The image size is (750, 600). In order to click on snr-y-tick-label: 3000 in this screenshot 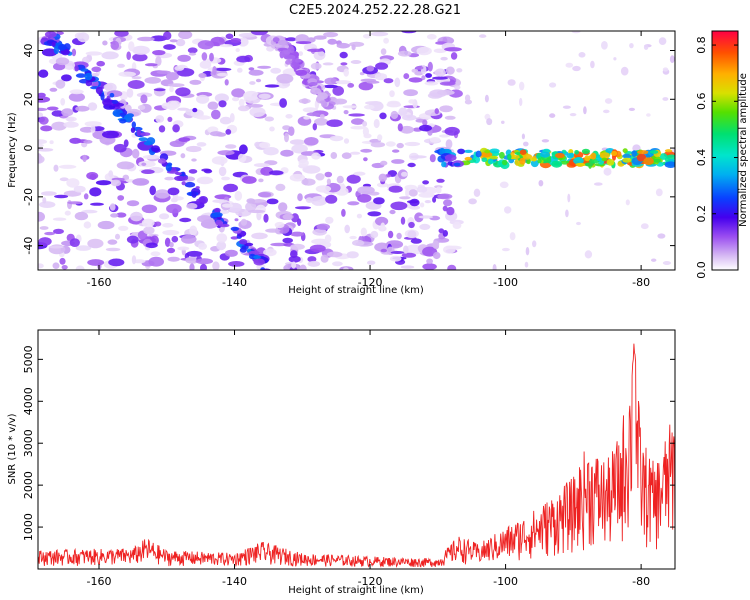, I will do `click(28, 443)`.